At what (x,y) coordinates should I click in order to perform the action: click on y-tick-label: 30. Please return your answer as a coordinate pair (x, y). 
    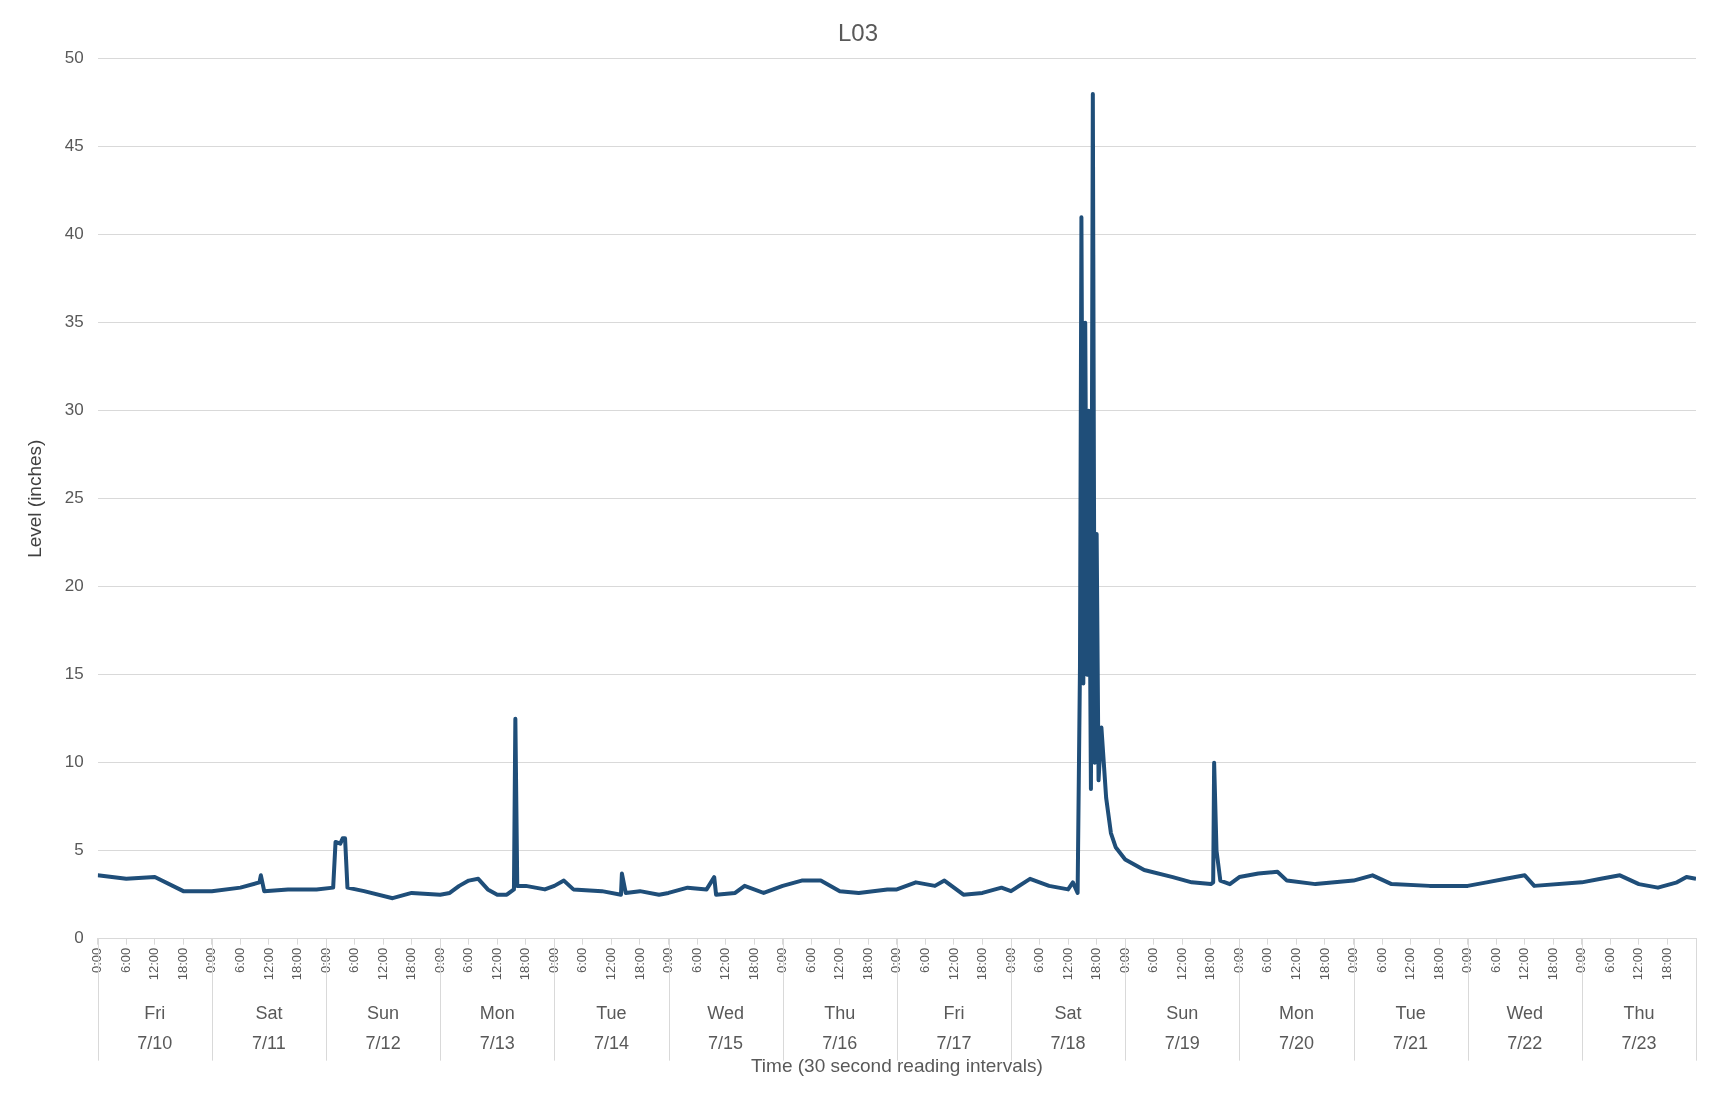
    Looking at the image, I should click on (74, 410).